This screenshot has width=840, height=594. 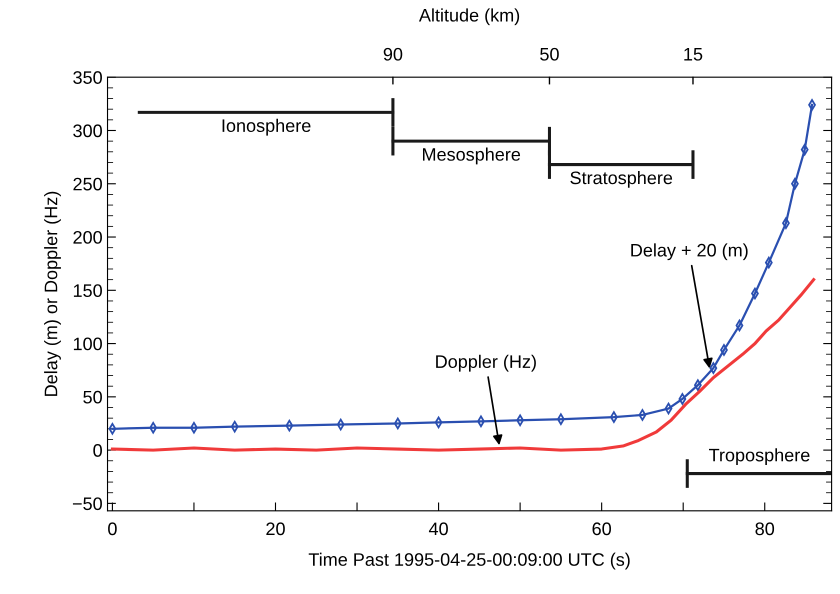 What do you see at coordinates (764, 529) in the screenshot?
I see `x-tick-label: 80` at bounding box center [764, 529].